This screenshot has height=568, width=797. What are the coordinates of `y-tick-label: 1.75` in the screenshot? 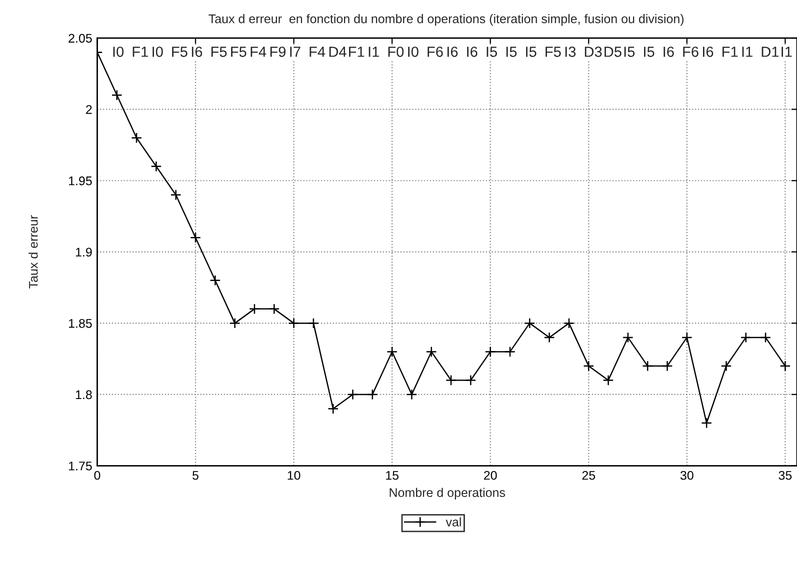 It's located at (80, 466).